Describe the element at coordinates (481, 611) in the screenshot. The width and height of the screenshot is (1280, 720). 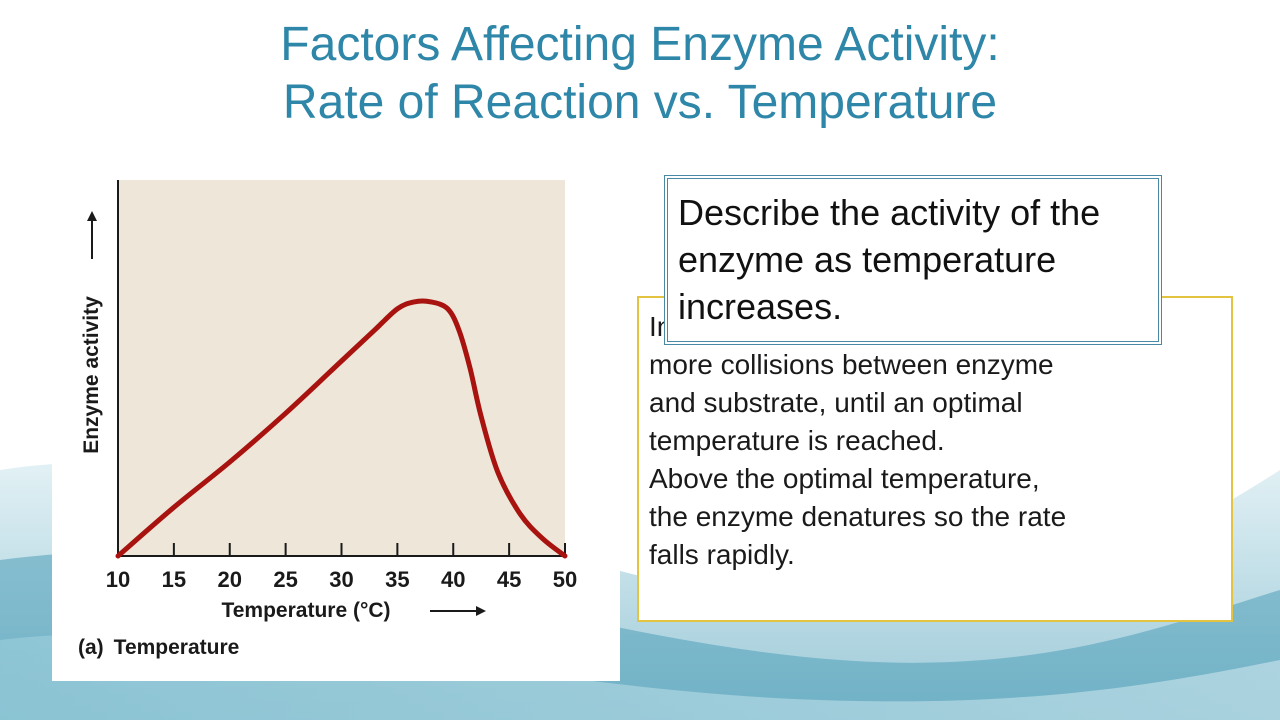
I see `x-axis-arrowhead` at that location.